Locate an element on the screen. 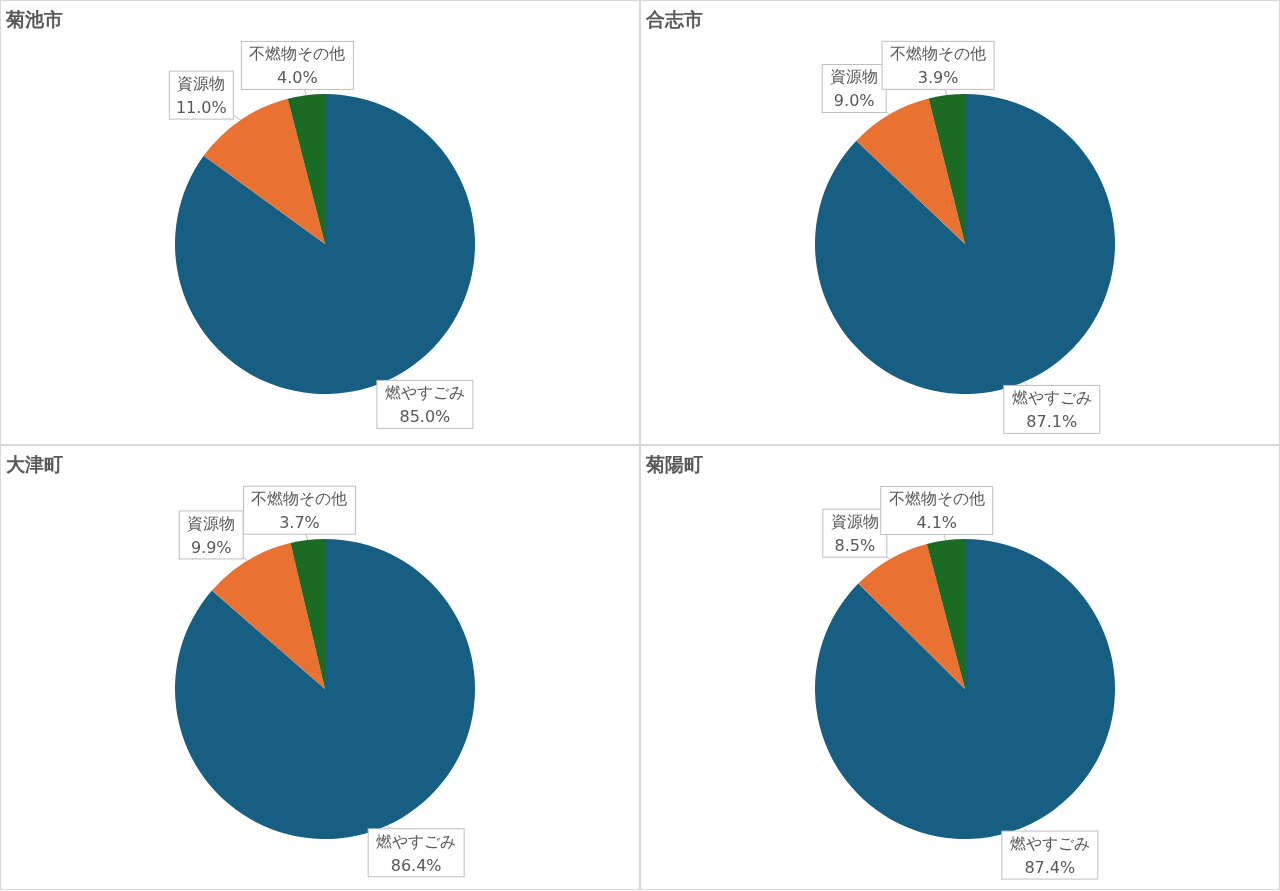 This screenshot has height=891, width=1280. chart-title: 菊陽町 is located at coordinates (674, 464).